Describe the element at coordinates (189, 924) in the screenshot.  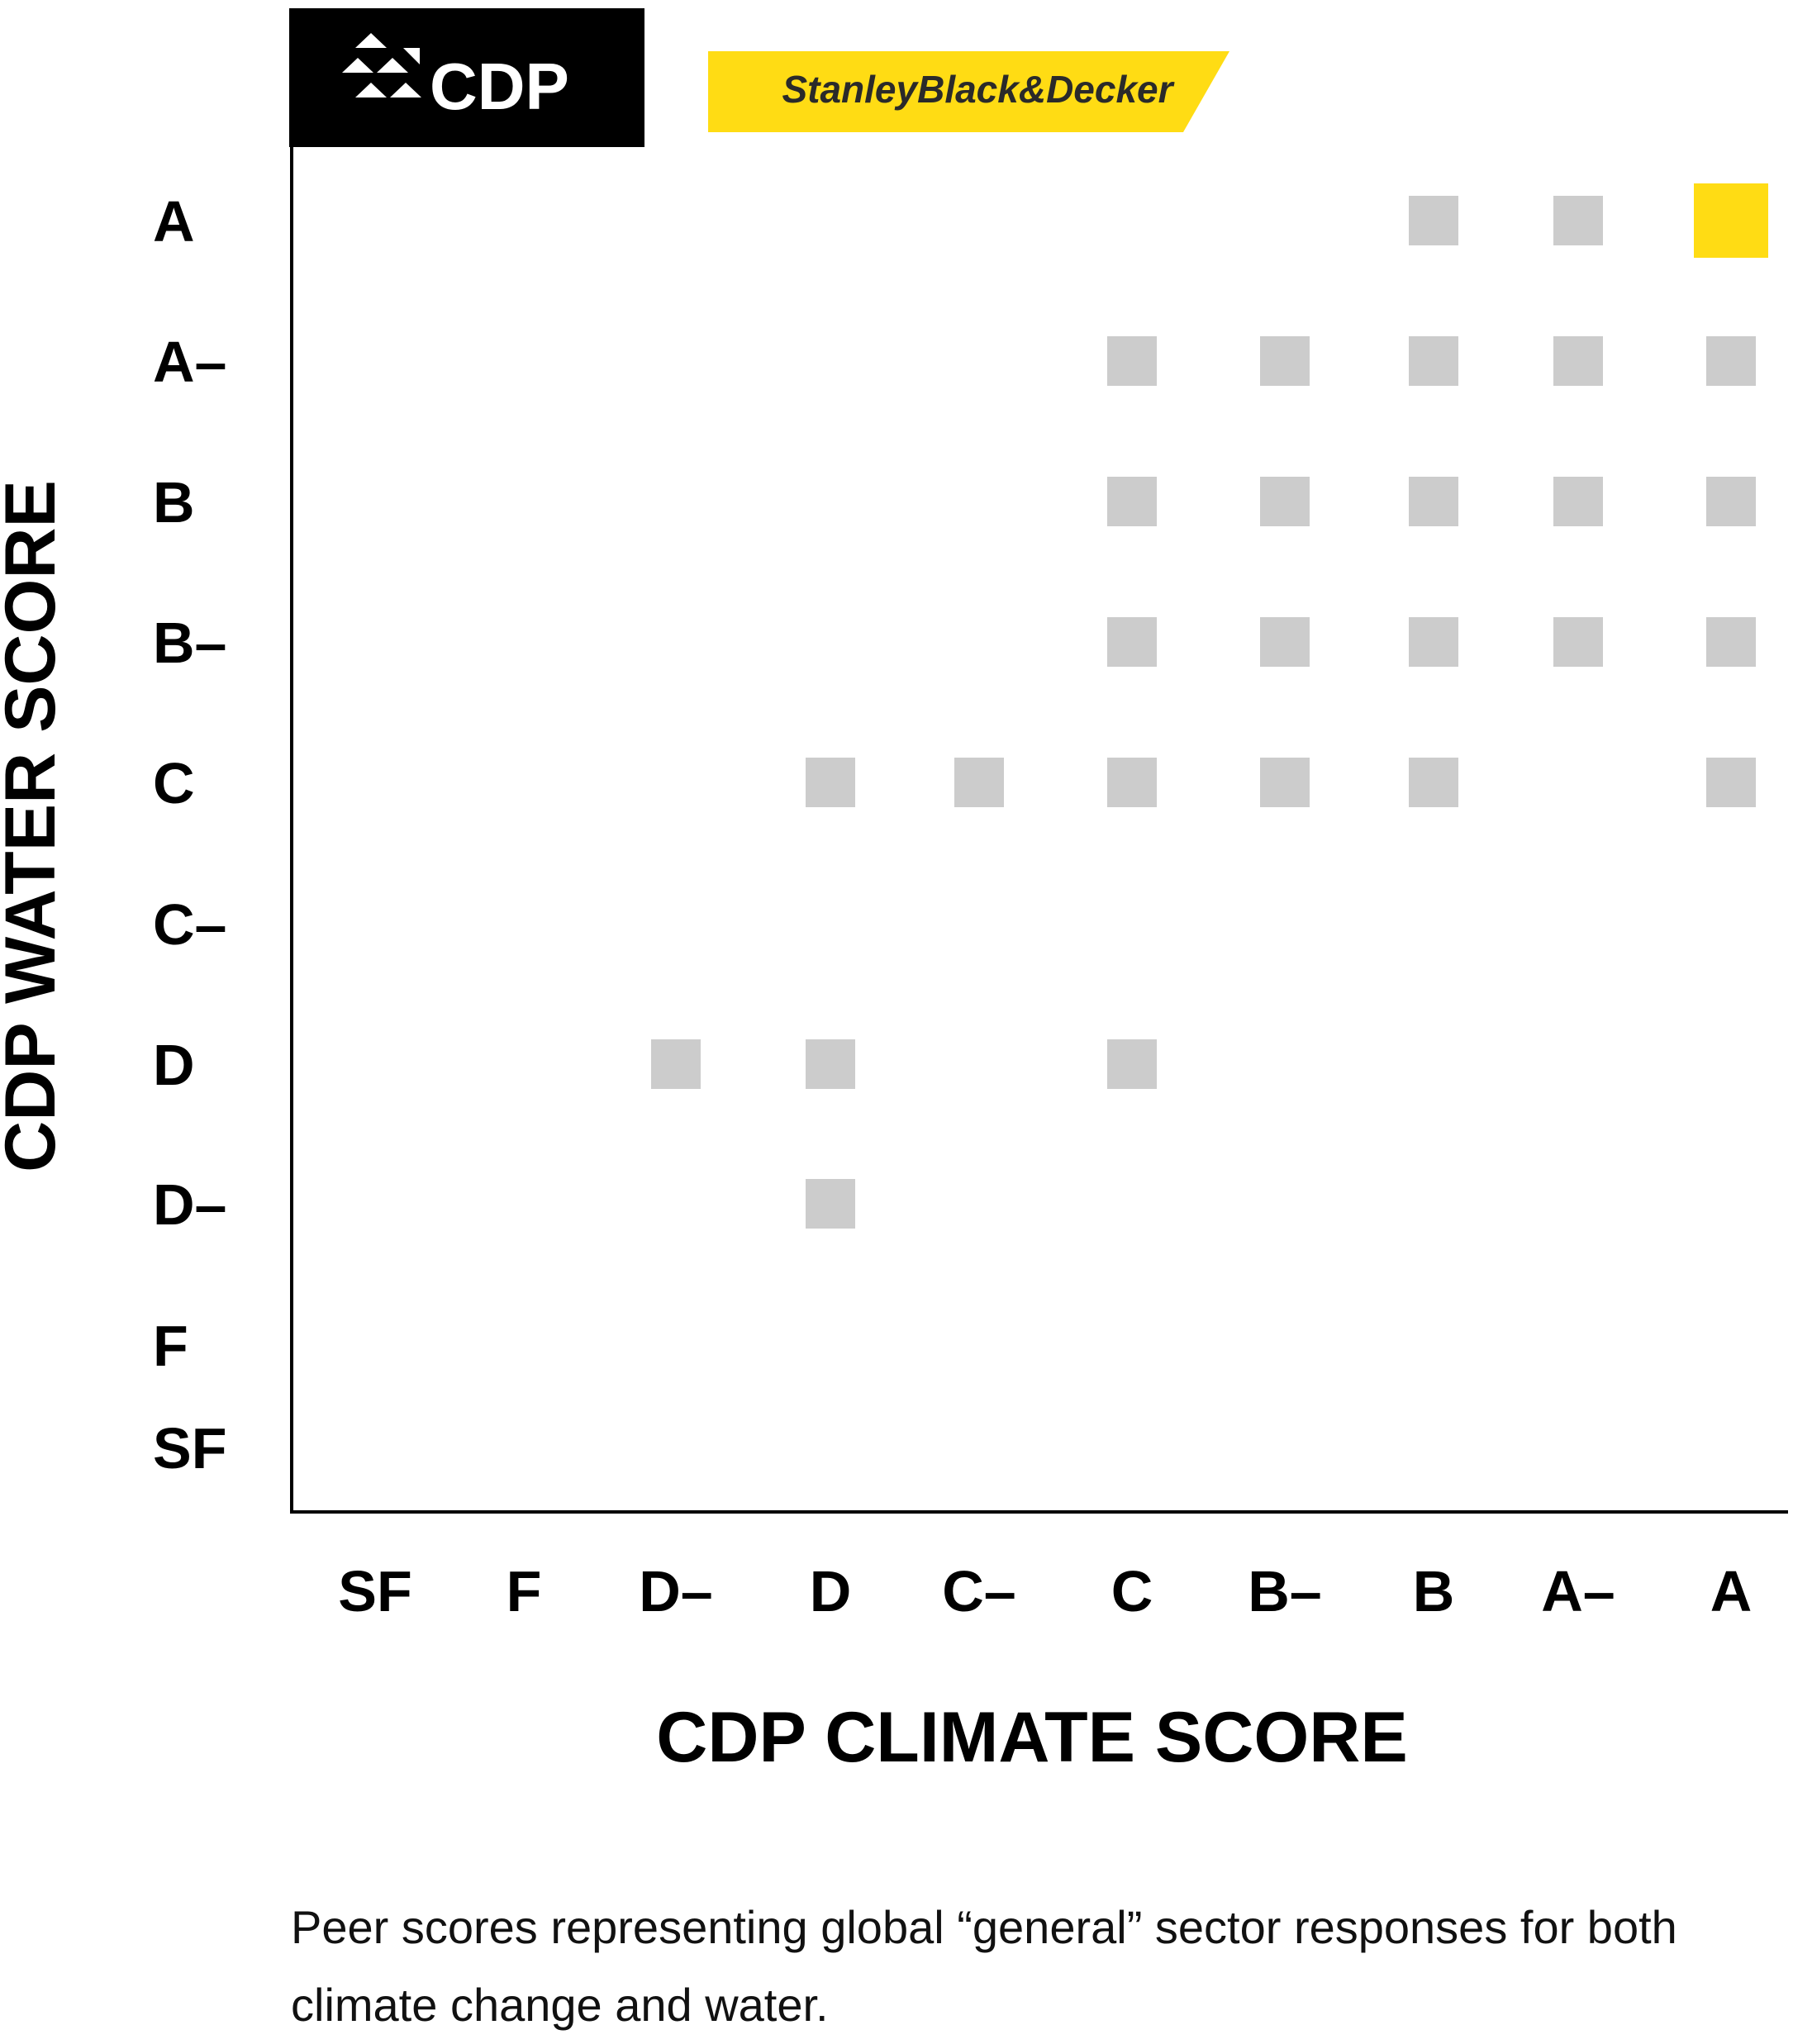
I see `y-tick-label: C–` at that location.